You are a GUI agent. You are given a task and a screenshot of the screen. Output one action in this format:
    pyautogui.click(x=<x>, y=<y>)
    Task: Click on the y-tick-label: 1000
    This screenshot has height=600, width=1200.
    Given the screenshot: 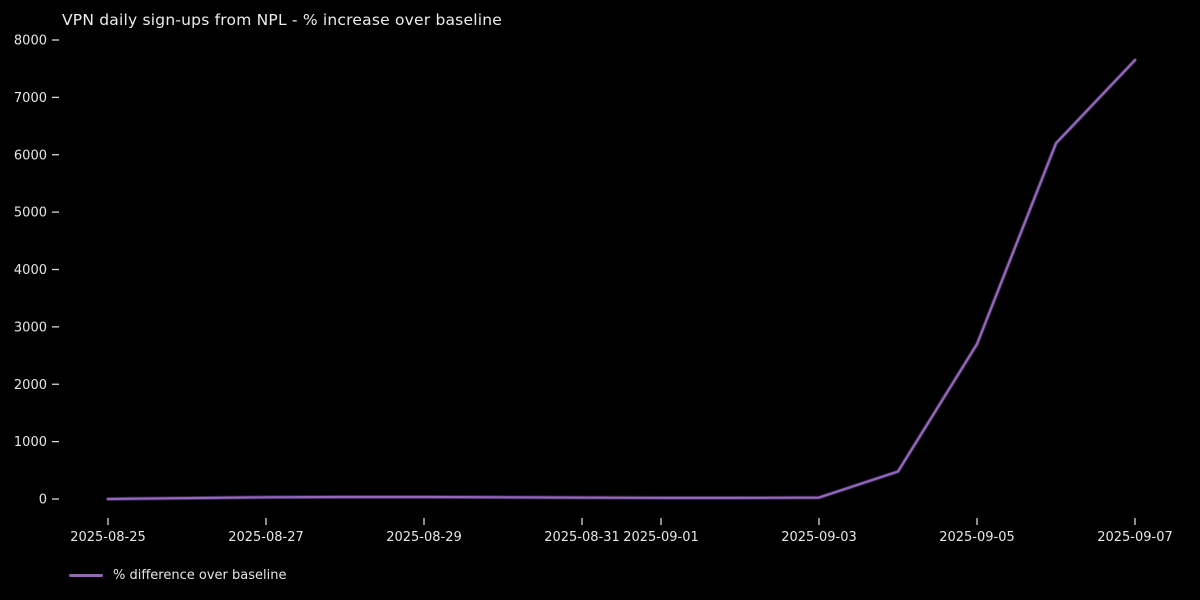 What is the action you would take?
    pyautogui.click(x=30, y=442)
    